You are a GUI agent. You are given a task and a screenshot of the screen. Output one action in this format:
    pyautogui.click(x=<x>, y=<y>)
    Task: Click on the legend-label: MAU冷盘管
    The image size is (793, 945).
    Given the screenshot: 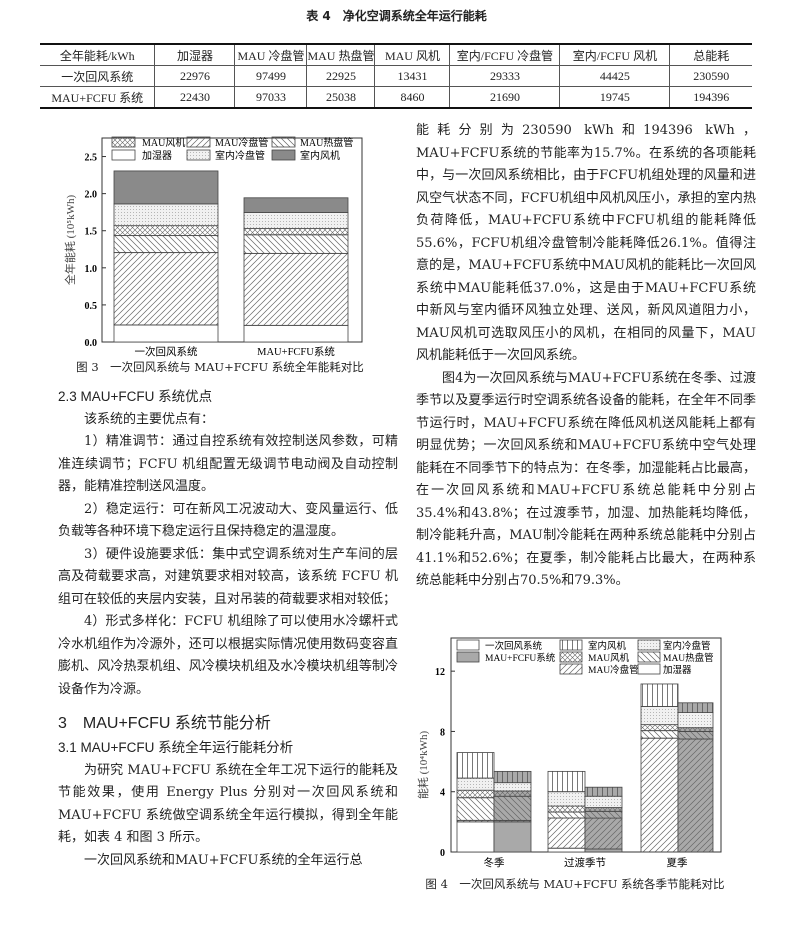 What is the action you would take?
    pyautogui.click(x=613, y=670)
    